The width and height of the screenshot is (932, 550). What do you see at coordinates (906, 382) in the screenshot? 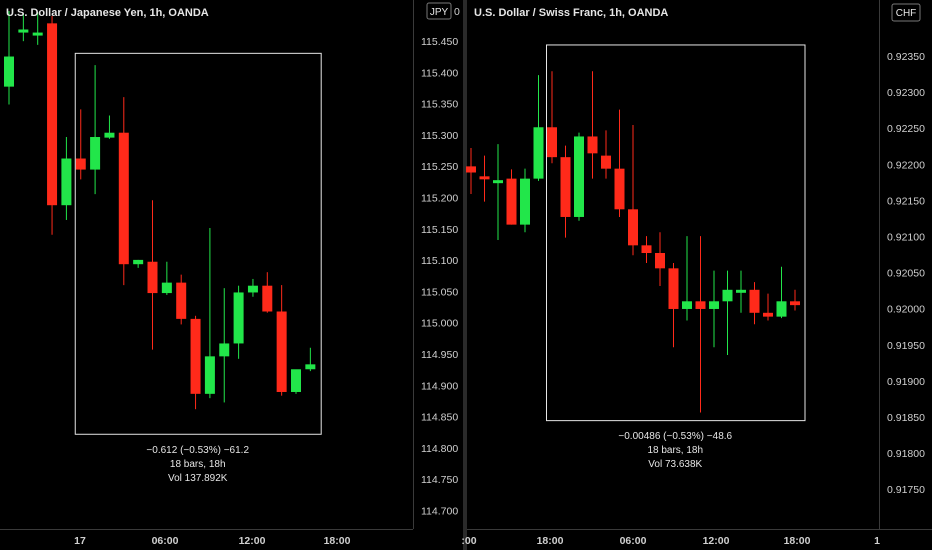
I see `usdchf-price-tick-label: 0.91900` at bounding box center [906, 382].